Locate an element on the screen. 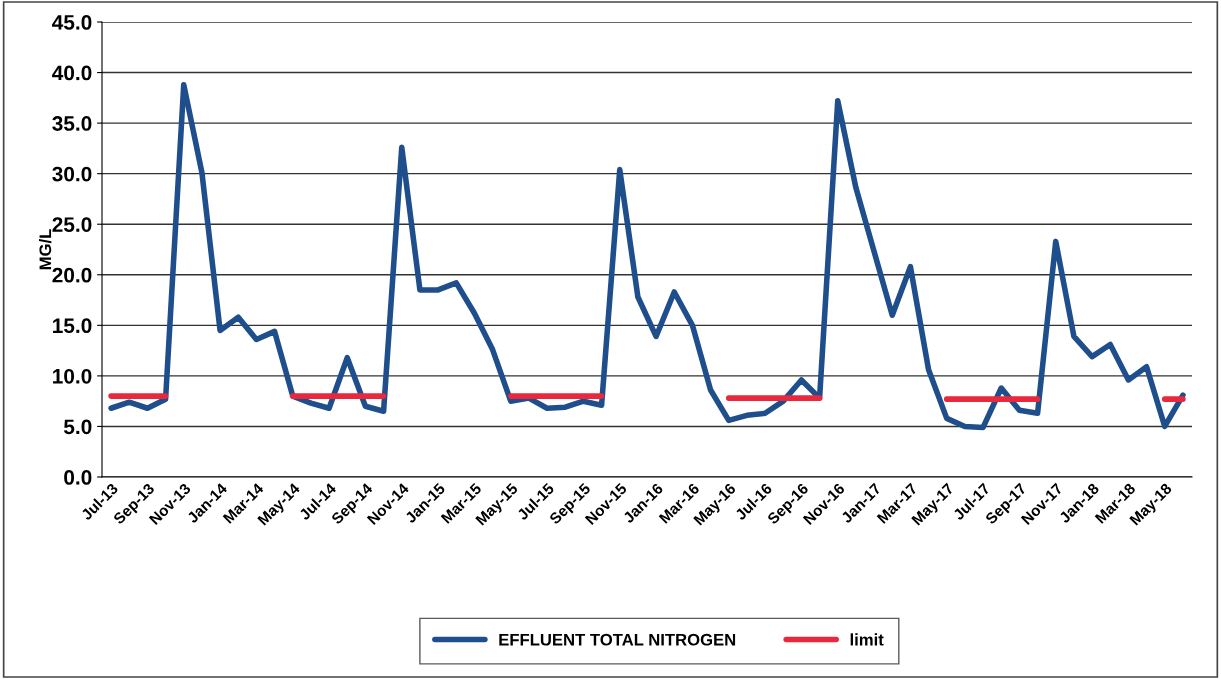 The image size is (1221, 679). legend-label: limit is located at coordinates (867, 639).